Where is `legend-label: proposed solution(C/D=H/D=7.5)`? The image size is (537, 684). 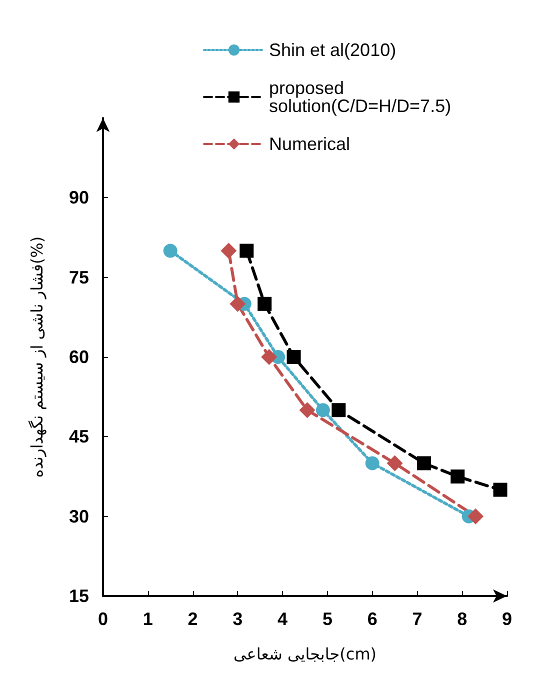 legend-label: proposed solution(C/D=H/D=7.5) is located at coordinates (360, 97).